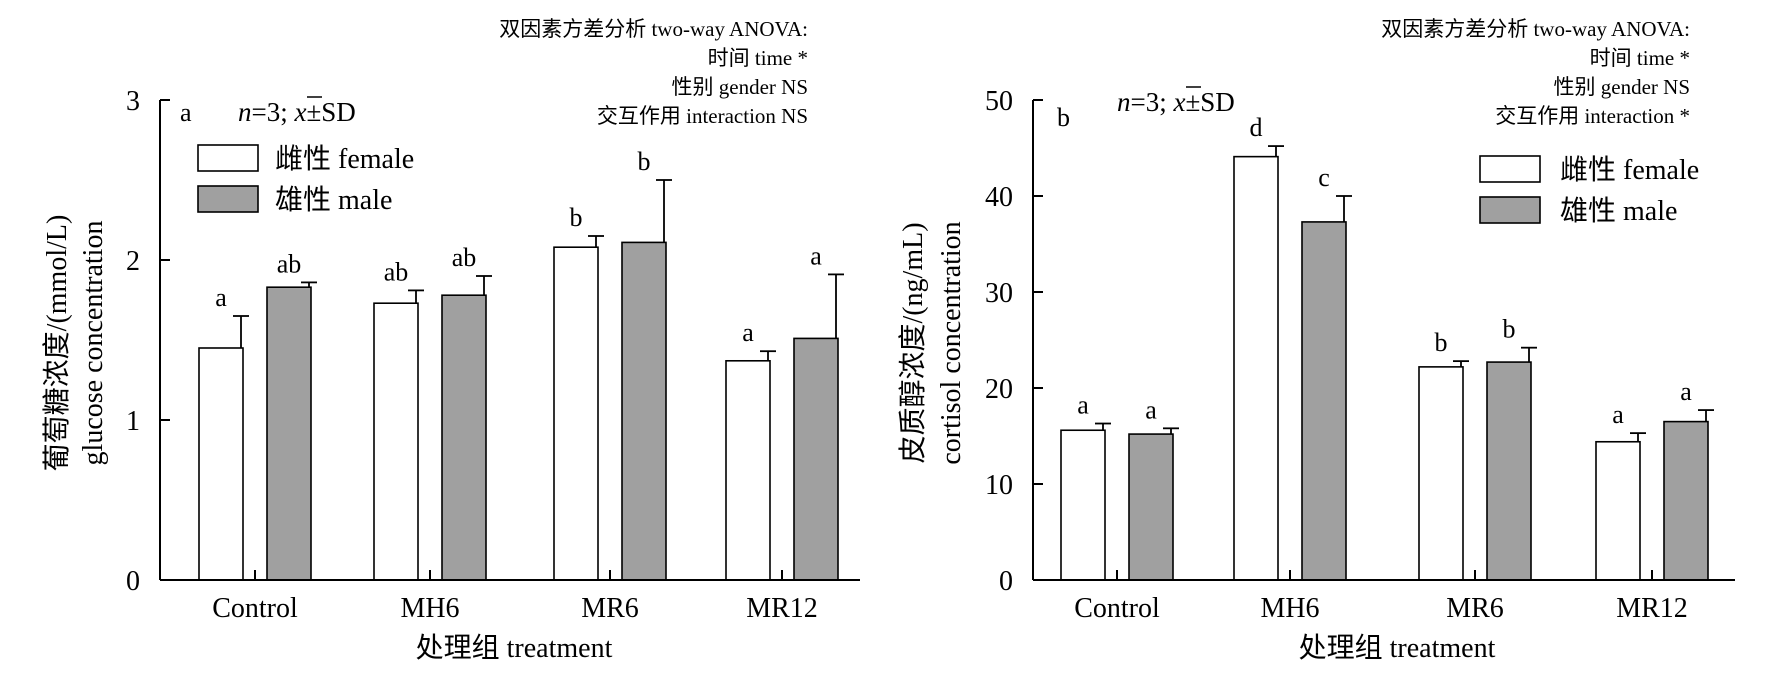 The image size is (1778, 680). I want to click on panel-label: b, so click(1063, 117).